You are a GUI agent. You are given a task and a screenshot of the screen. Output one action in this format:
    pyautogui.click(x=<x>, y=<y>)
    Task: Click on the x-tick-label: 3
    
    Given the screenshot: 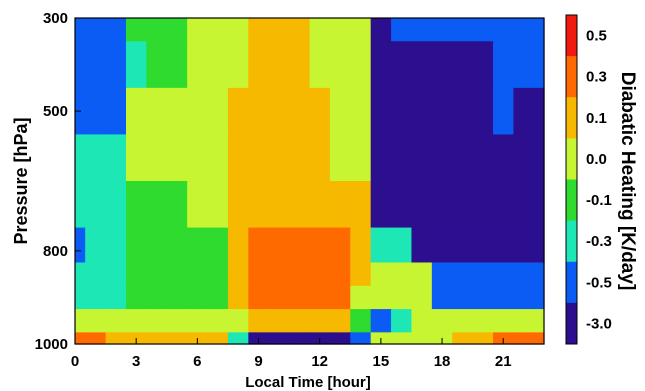 What is the action you would take?
    pyautogui.click(x=136, y=361)
    